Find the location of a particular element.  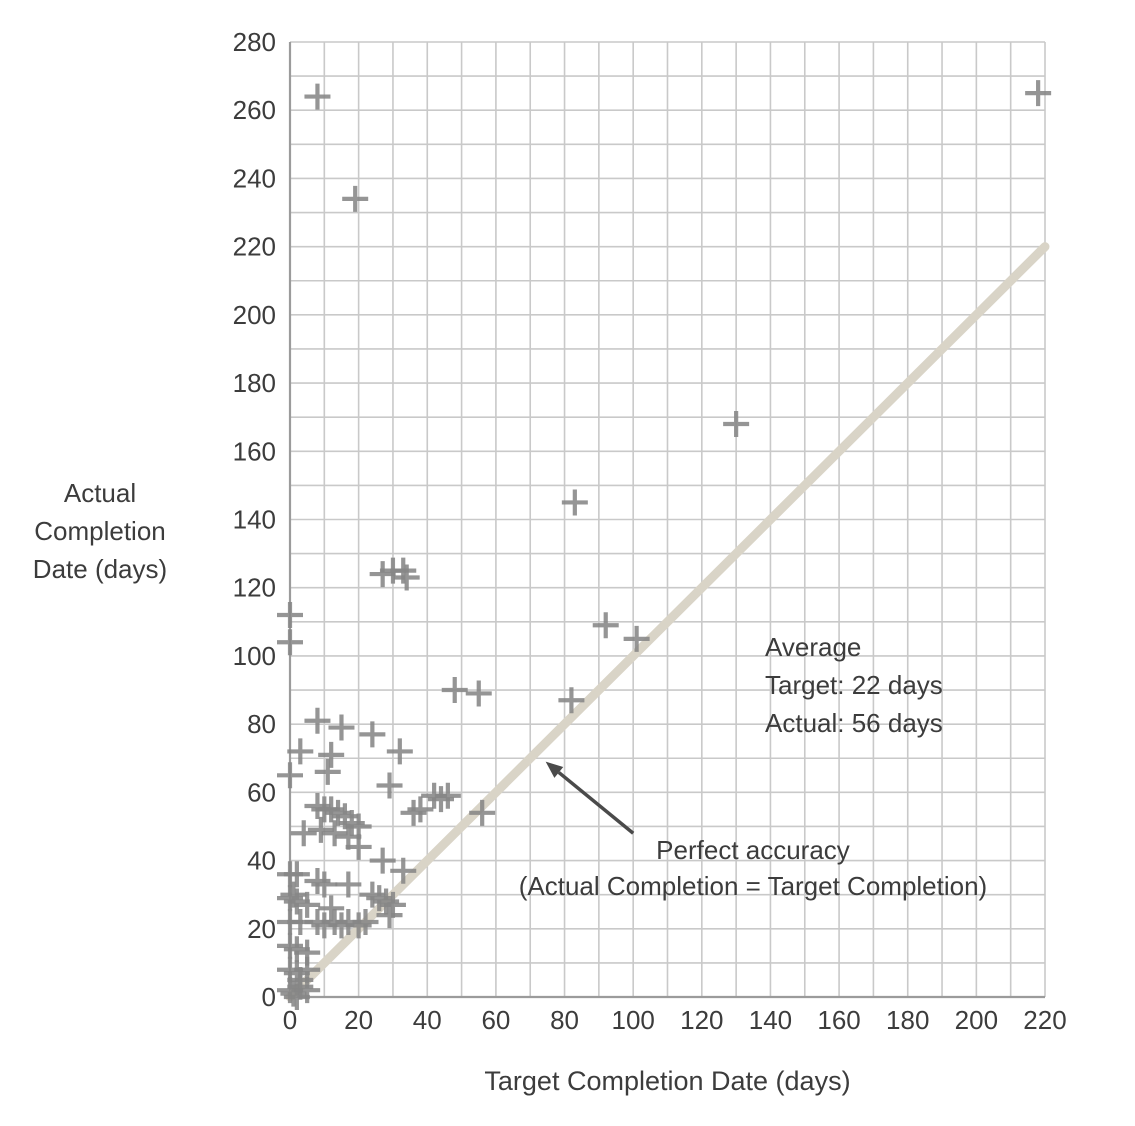

y-tick-label: 120 is located at coordinates (254, 588).